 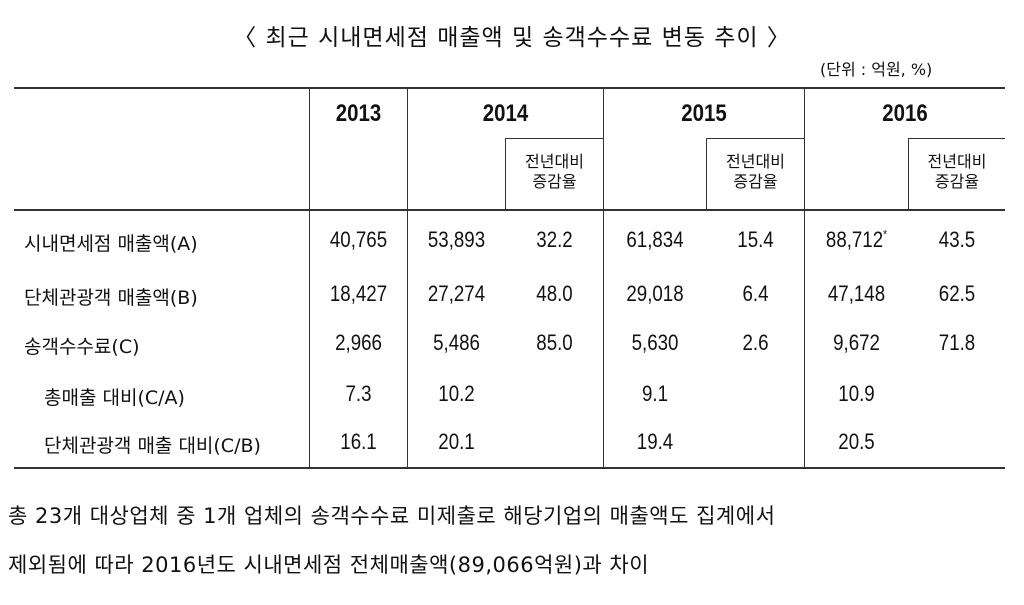 What do you see at coordinates (358, 239) in the screenshot?
I see `cell: 40,765` at bounding box center [358, 239].